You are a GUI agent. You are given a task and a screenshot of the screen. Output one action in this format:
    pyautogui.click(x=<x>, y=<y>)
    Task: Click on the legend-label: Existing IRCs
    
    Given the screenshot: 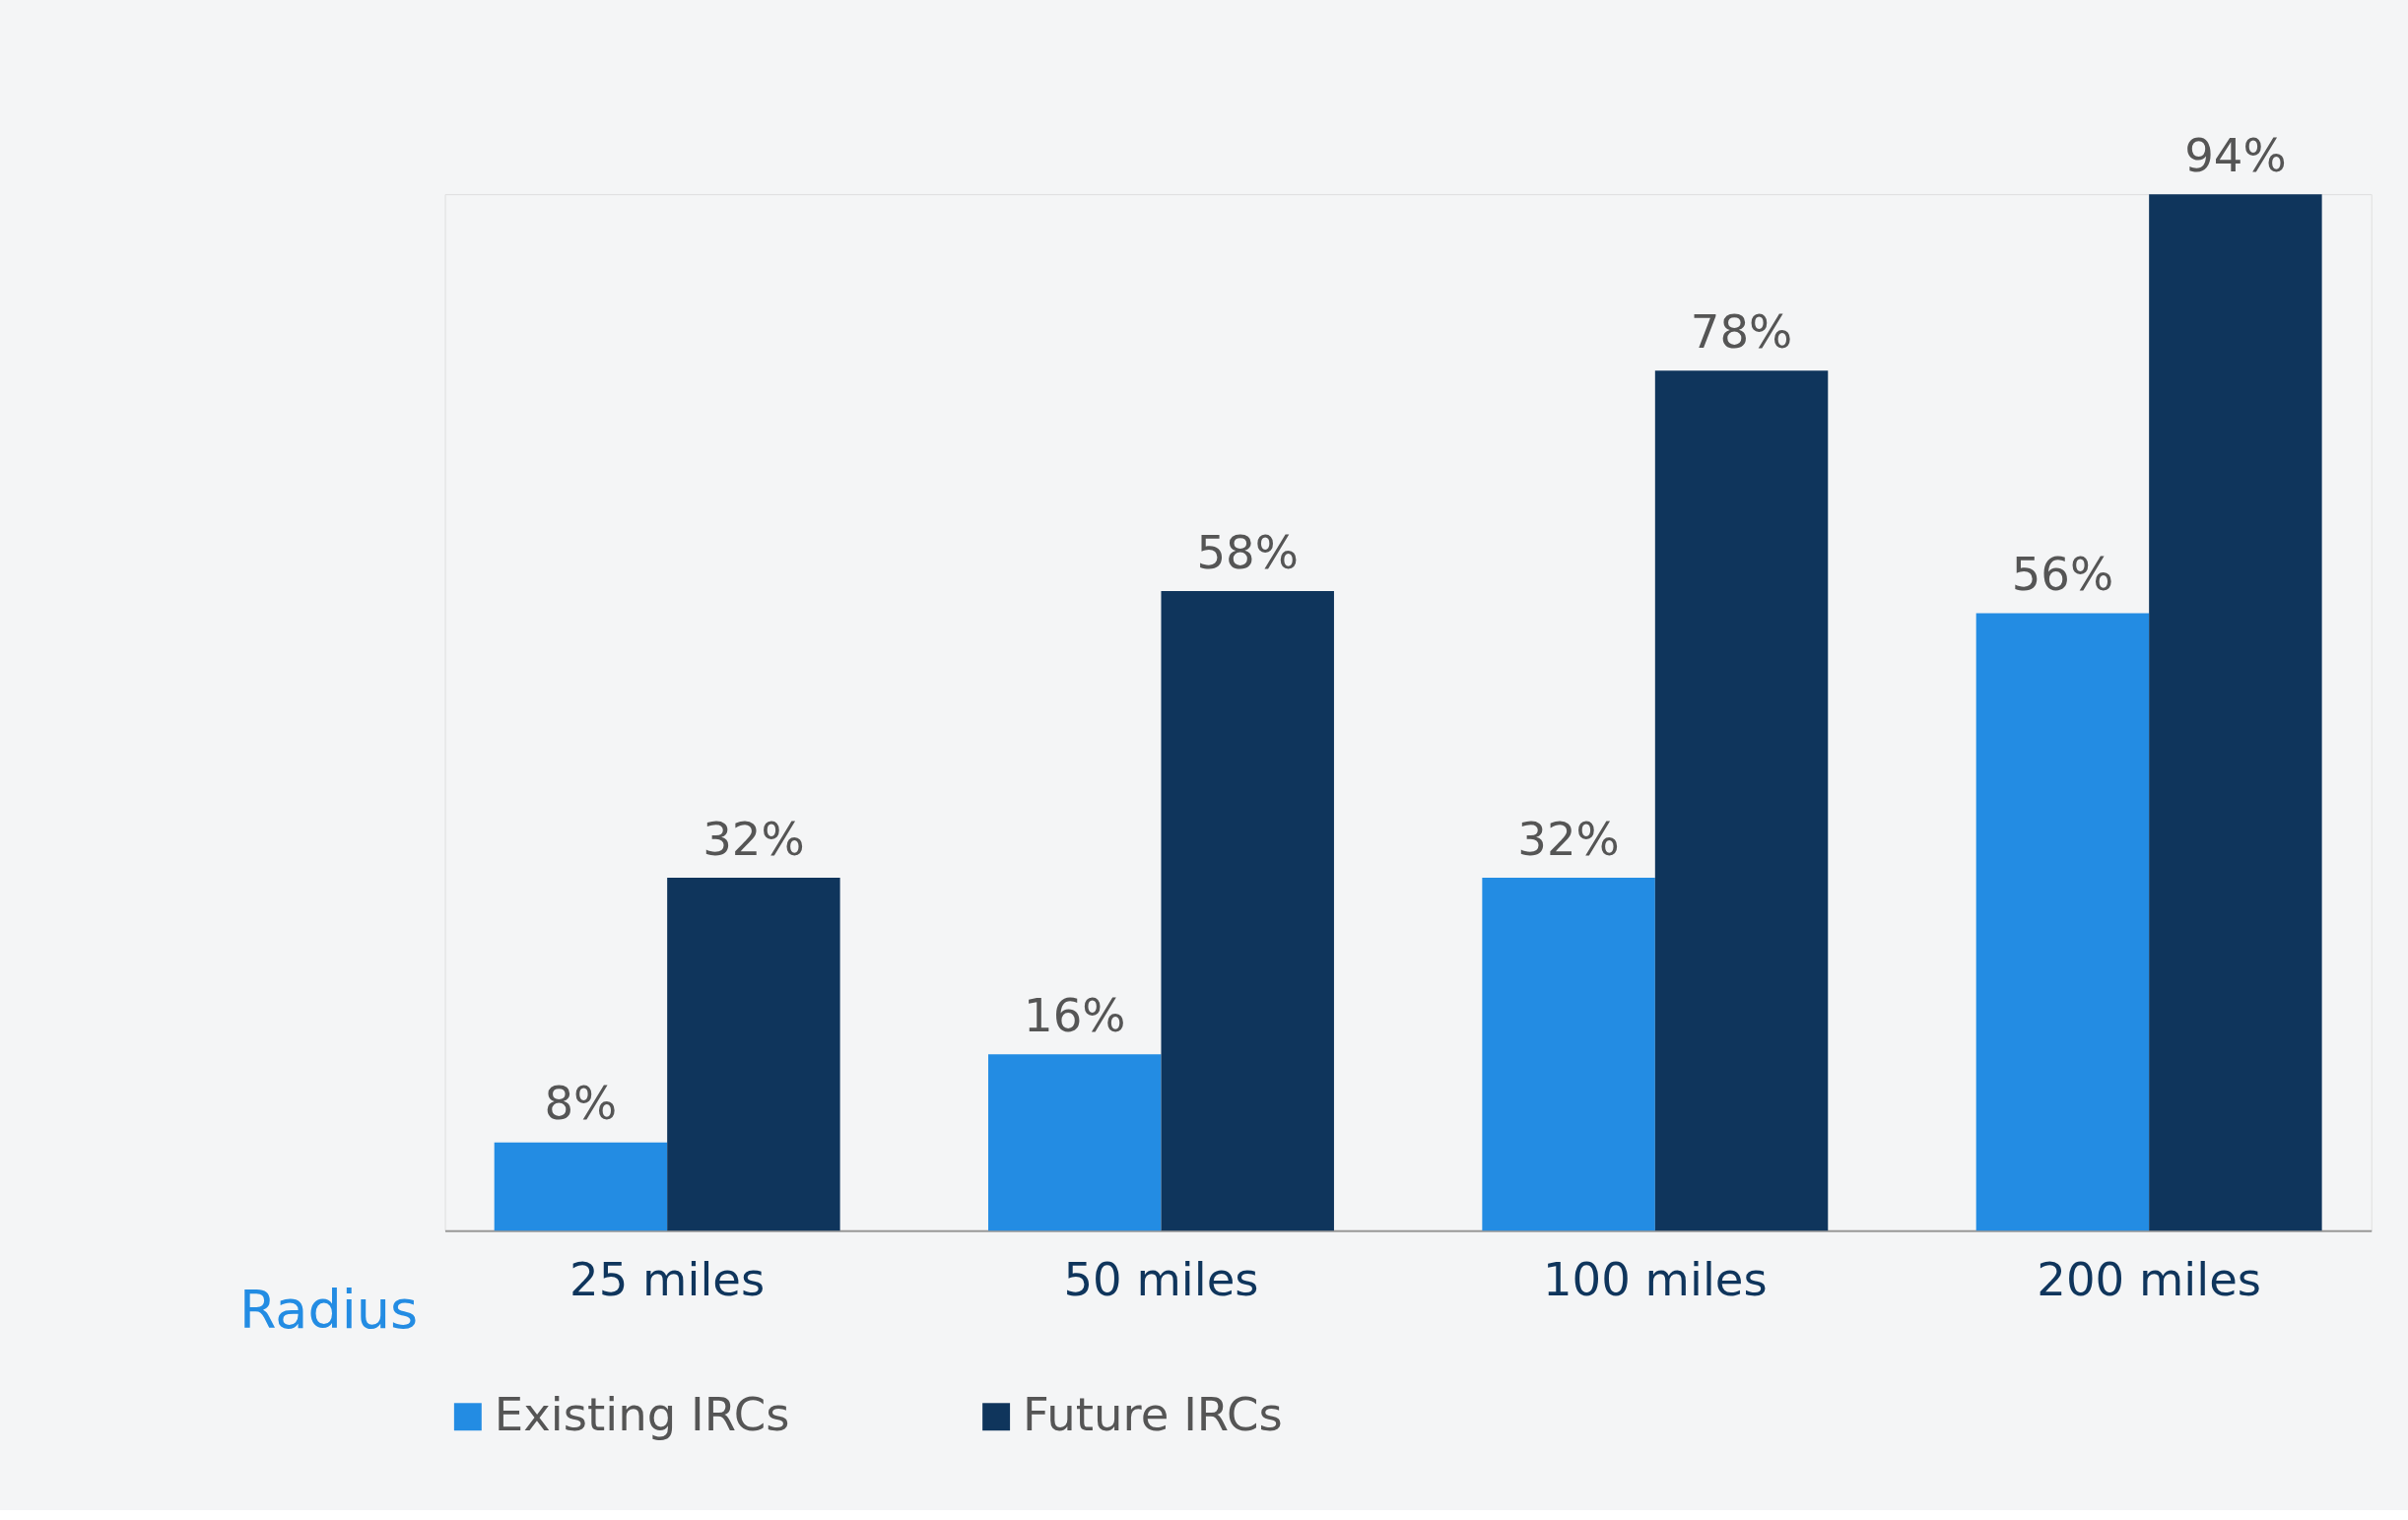 What is the action you would take?
    pyautogui.click(x=642, y=1415)
    